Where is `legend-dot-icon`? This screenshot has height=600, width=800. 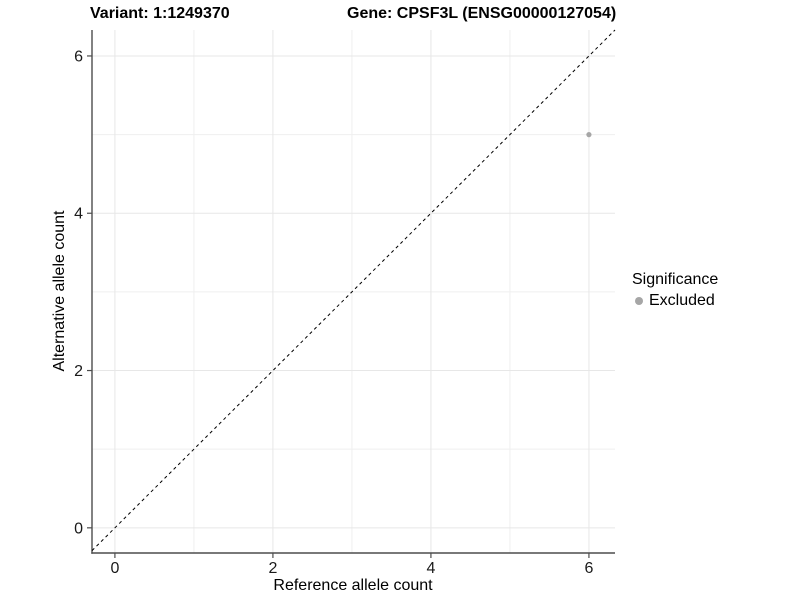 legend-dot-icon is located at coordinates (639, 301).